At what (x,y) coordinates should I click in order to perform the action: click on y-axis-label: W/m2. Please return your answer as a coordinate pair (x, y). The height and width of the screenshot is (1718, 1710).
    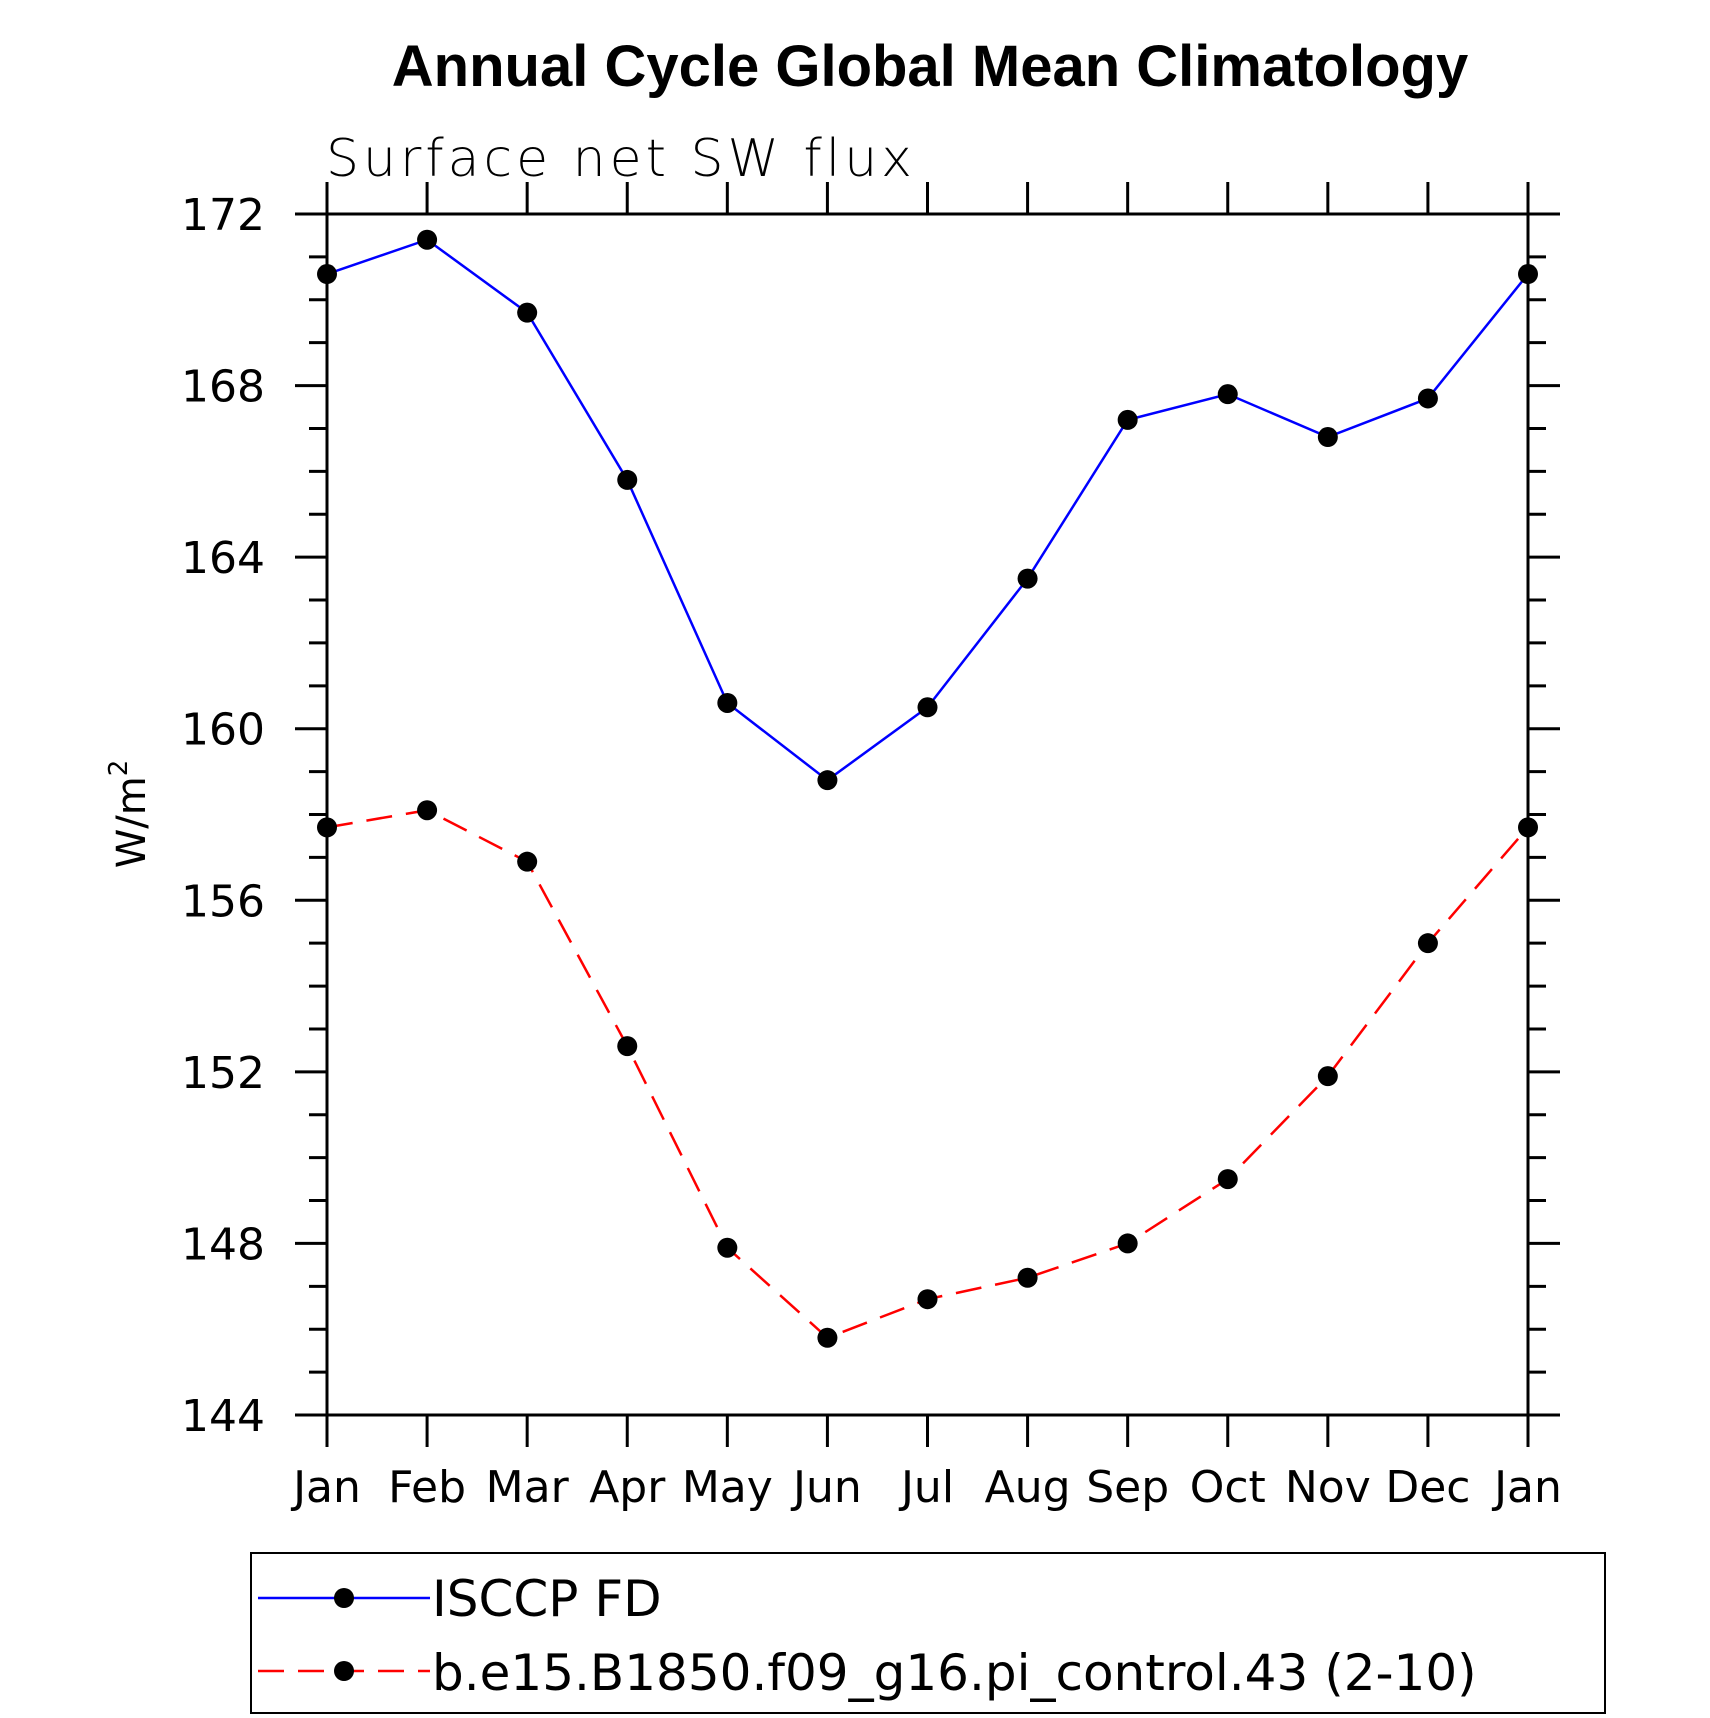
    Looking at the image, I should click on (129, 814).